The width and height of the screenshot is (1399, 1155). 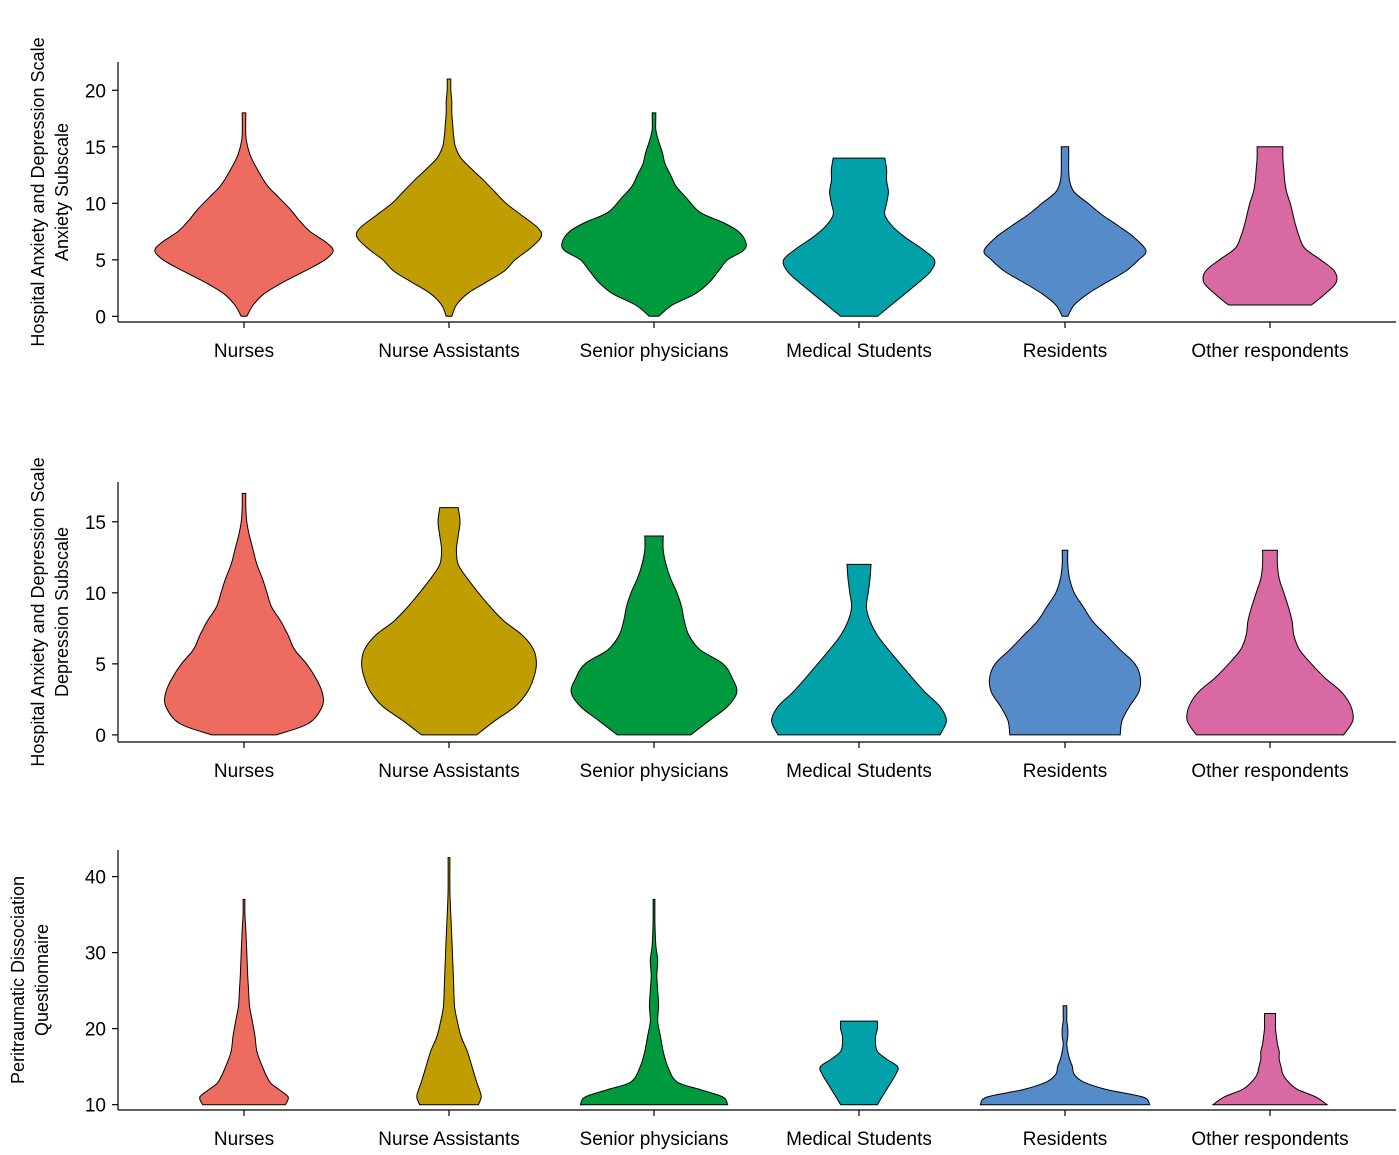 What do you see at coordinates (62, 612) in the screenshot?
I see `y-axis-title: Depression Subscale` at bounding box center [62, 612].